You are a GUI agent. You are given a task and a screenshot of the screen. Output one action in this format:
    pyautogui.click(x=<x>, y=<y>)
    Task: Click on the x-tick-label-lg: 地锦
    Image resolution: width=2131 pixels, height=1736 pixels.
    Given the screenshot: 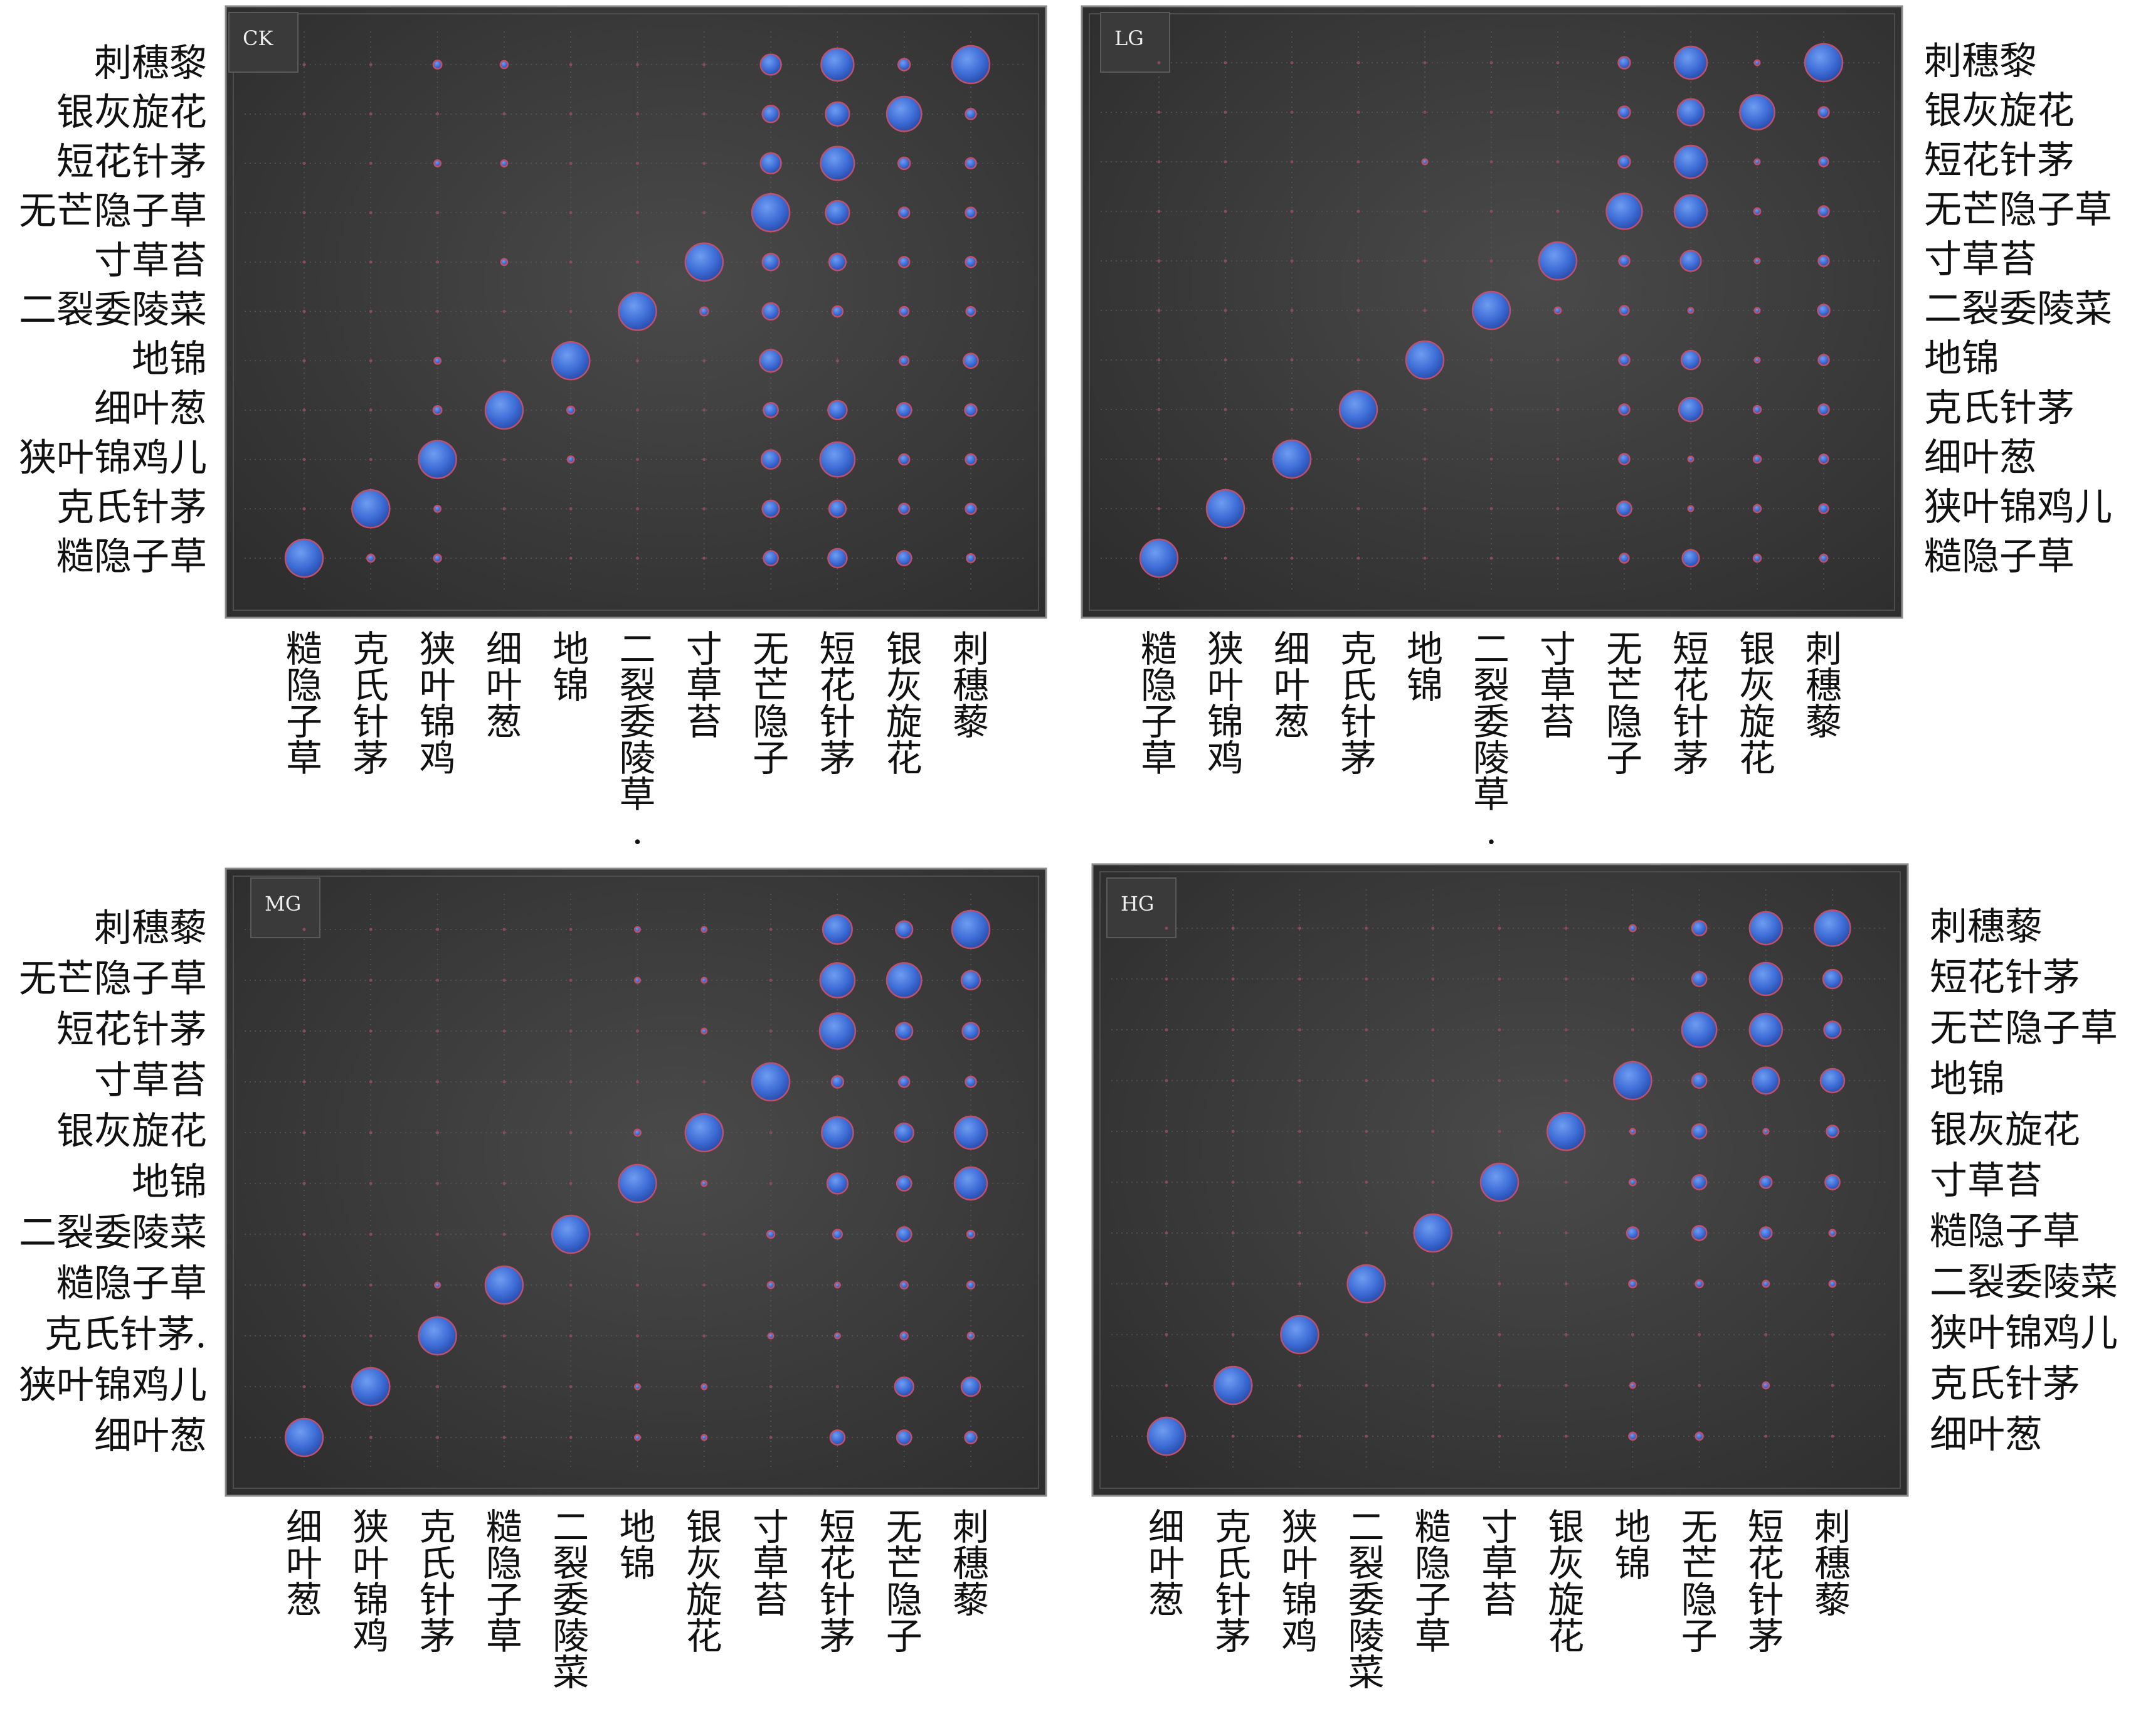 What is the action you would take?
    pyautogui.click(x=1425, y=668)
    